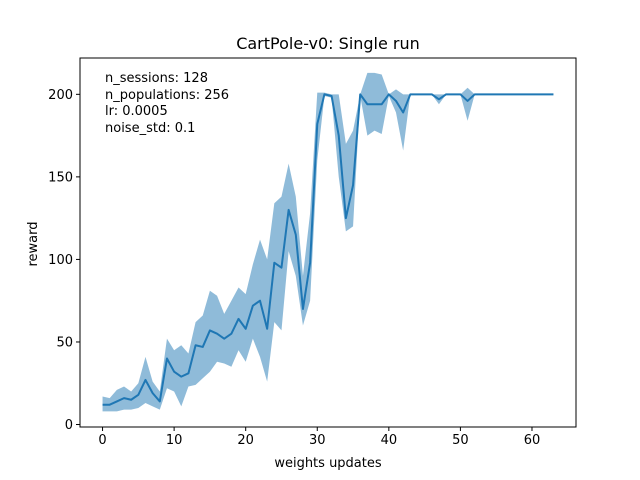 The height and width of the screenshot is (480, 640). Describe the element at coordinates (33, 243) in the screenshot. I see `y-axis-label: reward` at that location.